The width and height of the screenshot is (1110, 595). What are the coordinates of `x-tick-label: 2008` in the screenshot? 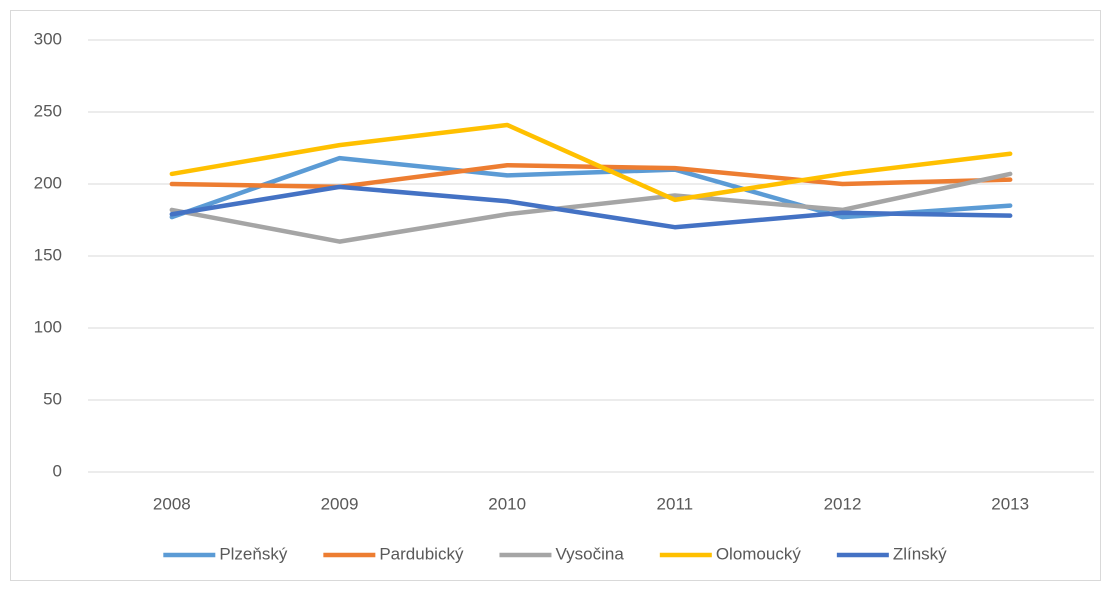 It's located at (172, 503).